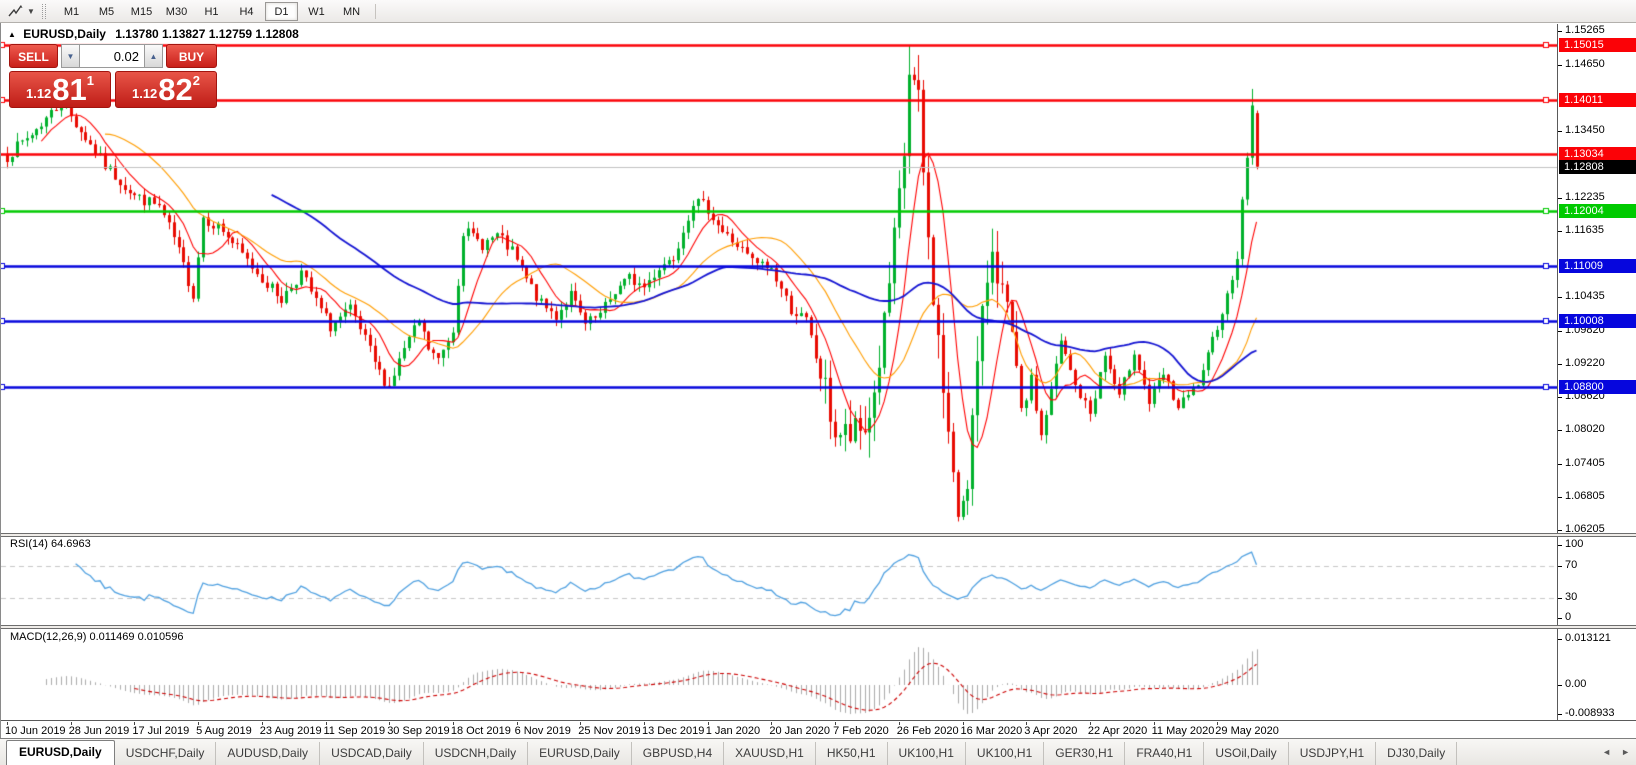 This screenshot has width=1636, height=765. I want to click on date-label: 11 Sep 2019, so click(354, 731).